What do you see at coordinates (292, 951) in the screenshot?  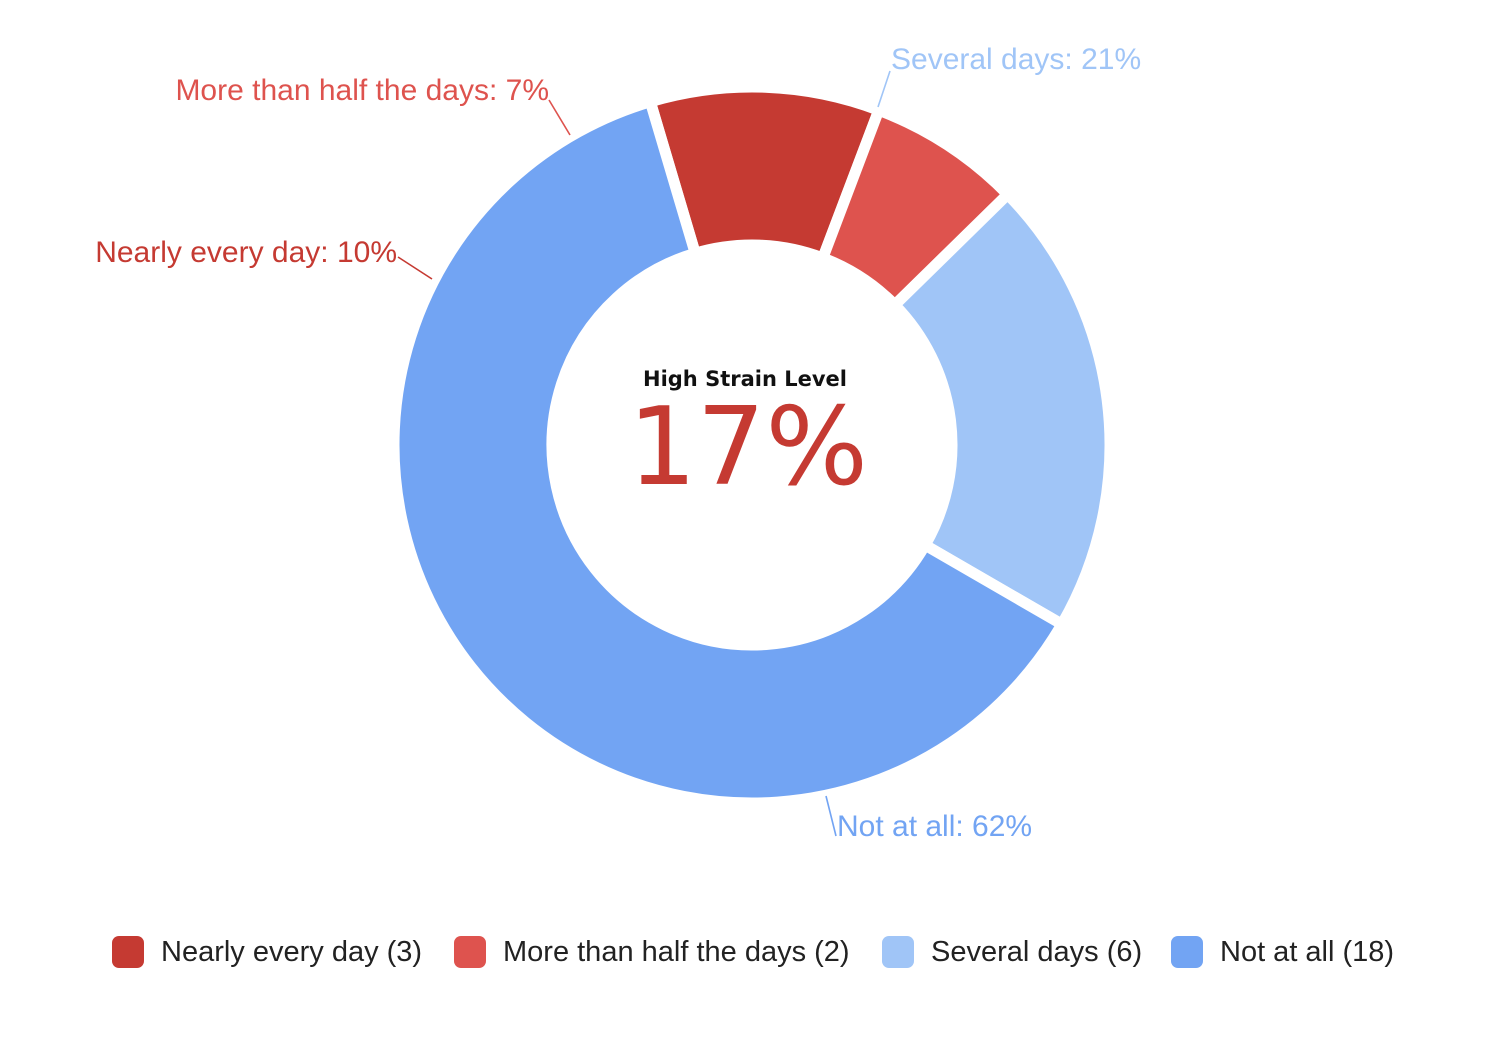 I see `legend-label: Nearly every day (3)` at bounding box center [292, 951].